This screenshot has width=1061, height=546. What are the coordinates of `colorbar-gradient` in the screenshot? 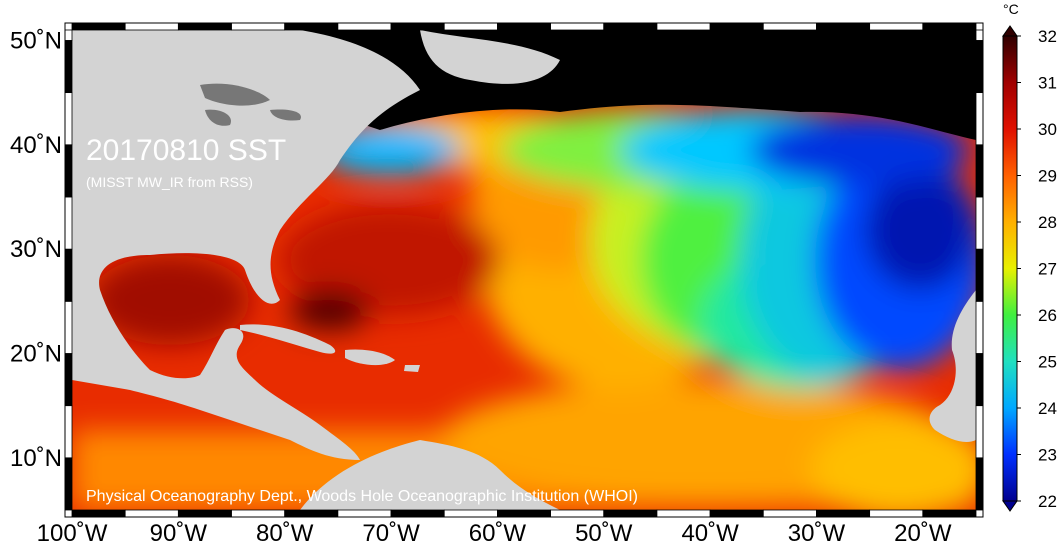 It's located at (1010, 268).